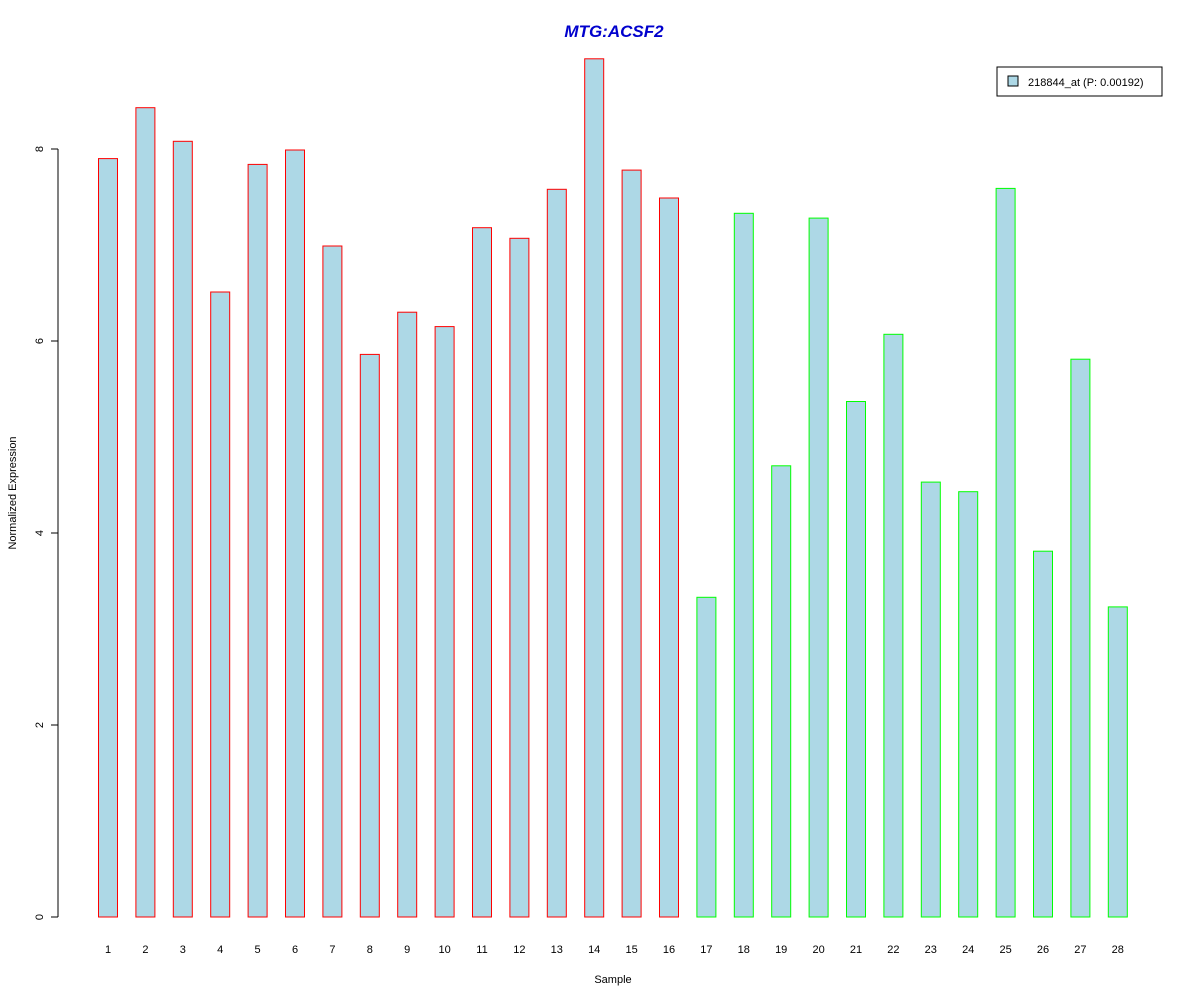  I want to click on x-tick-label: 4, so click(220, 950).